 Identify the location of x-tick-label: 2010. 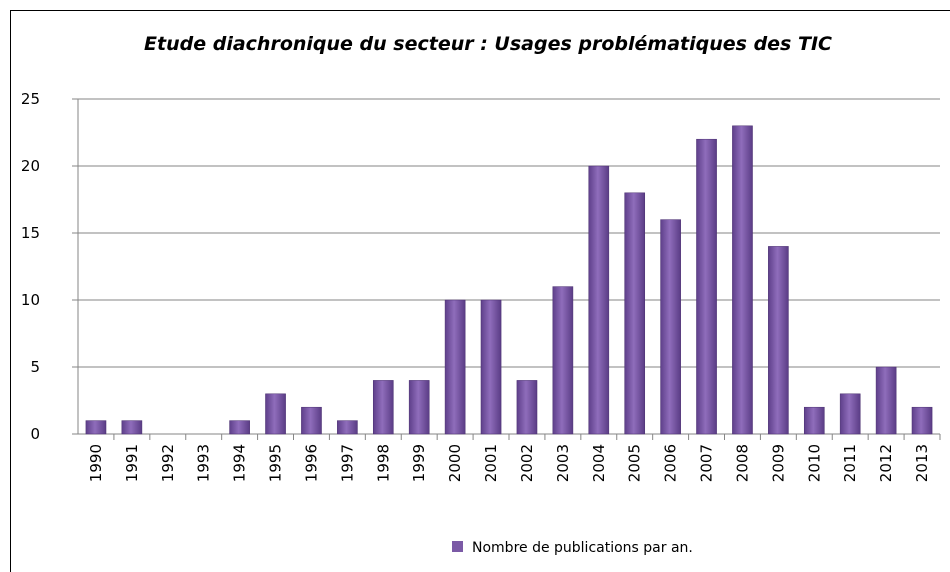
(814, 463).